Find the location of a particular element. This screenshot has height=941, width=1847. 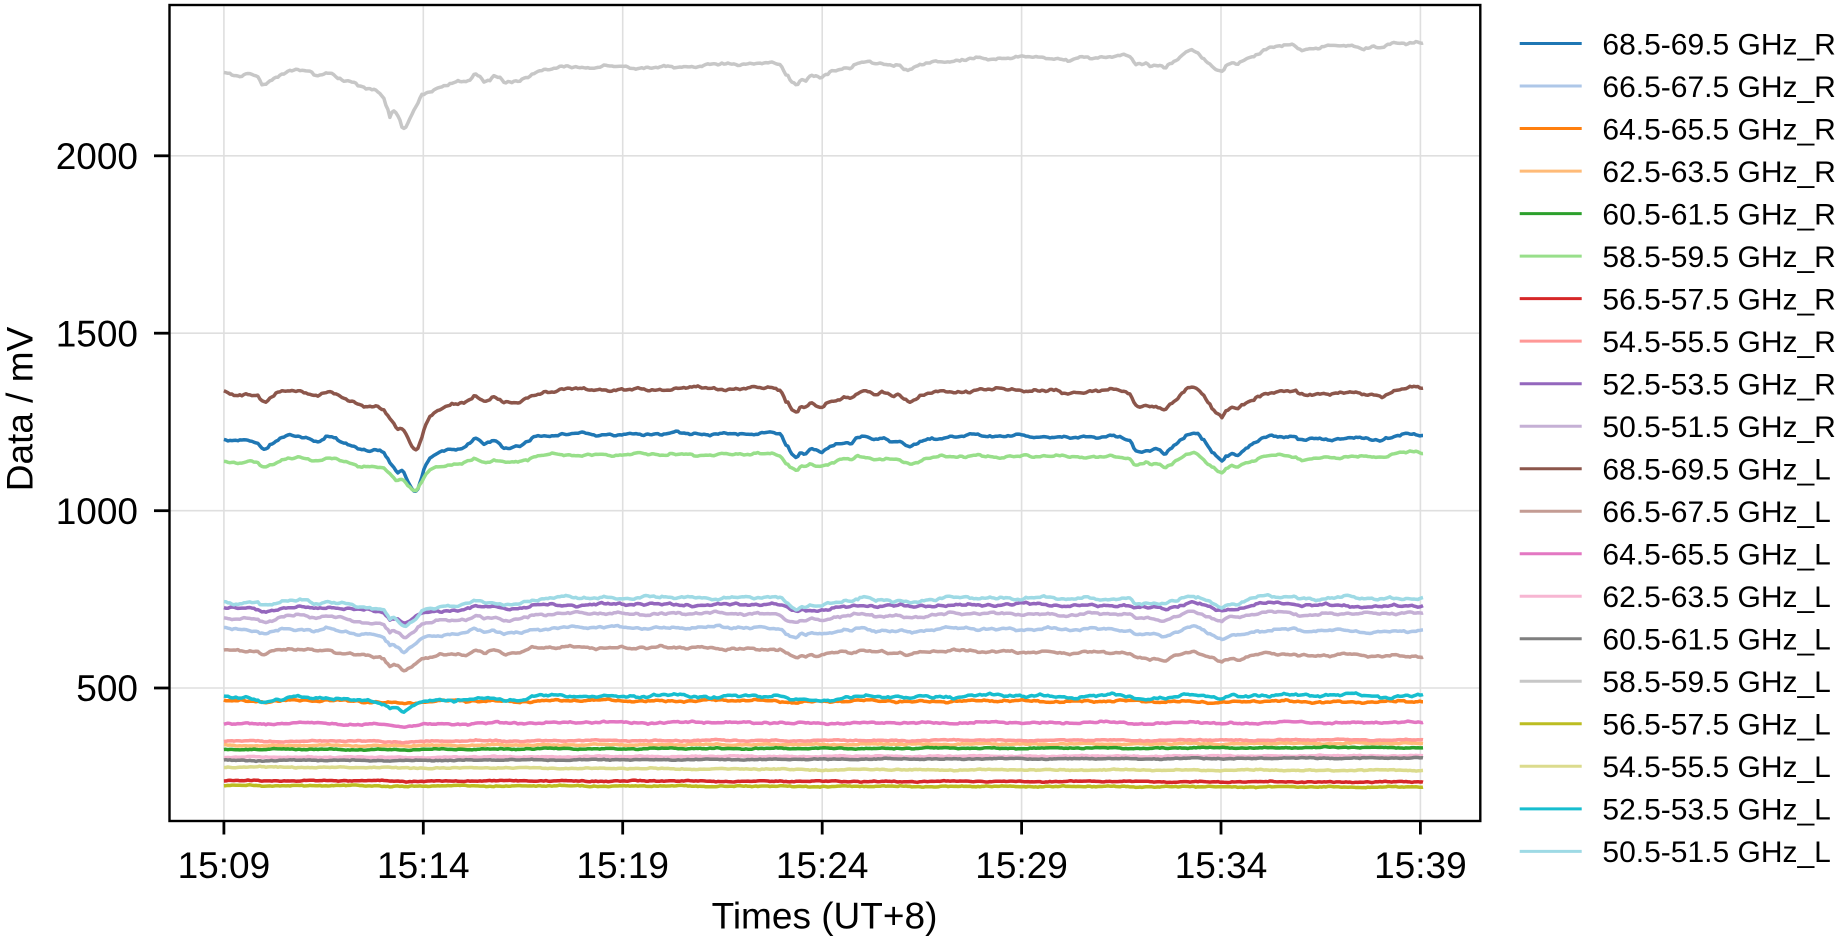

svg-text: 56.5-57.5 GHz_R is located at coordinates (1718, 299).